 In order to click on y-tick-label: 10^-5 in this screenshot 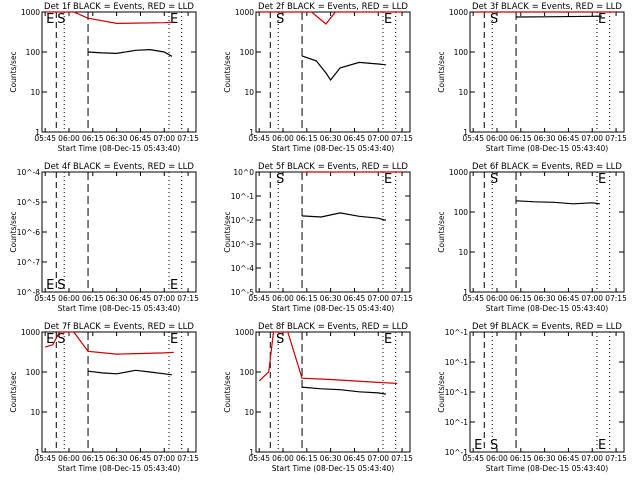, I will do `click(29, 202)`.